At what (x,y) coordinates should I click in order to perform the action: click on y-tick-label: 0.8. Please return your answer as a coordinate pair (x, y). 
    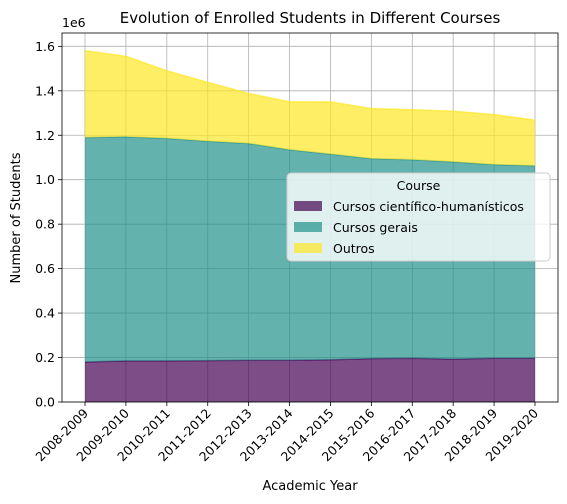
    Looking at the image, I should click on (45, 224).